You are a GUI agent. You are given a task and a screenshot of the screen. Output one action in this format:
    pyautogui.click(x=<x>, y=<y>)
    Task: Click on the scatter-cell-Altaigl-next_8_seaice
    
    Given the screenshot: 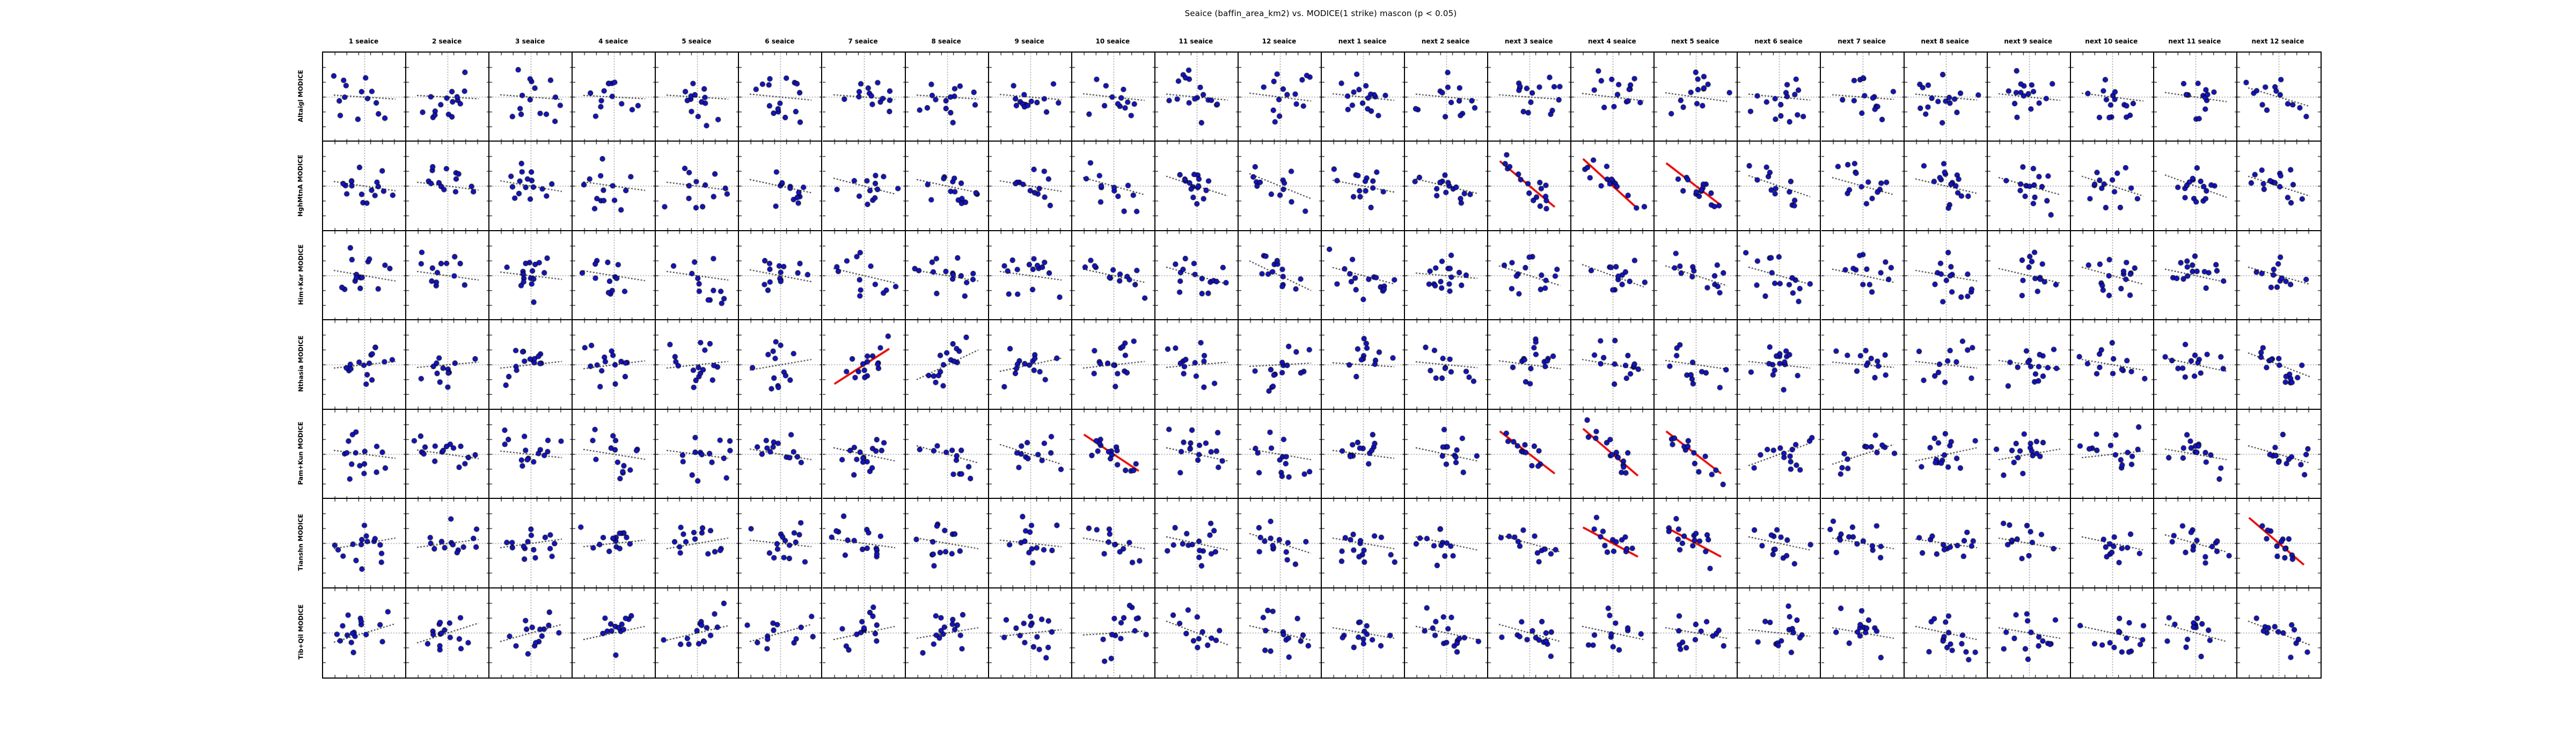 What is the action you would take?
    pyautogui.click(x=1946, y=97)
    